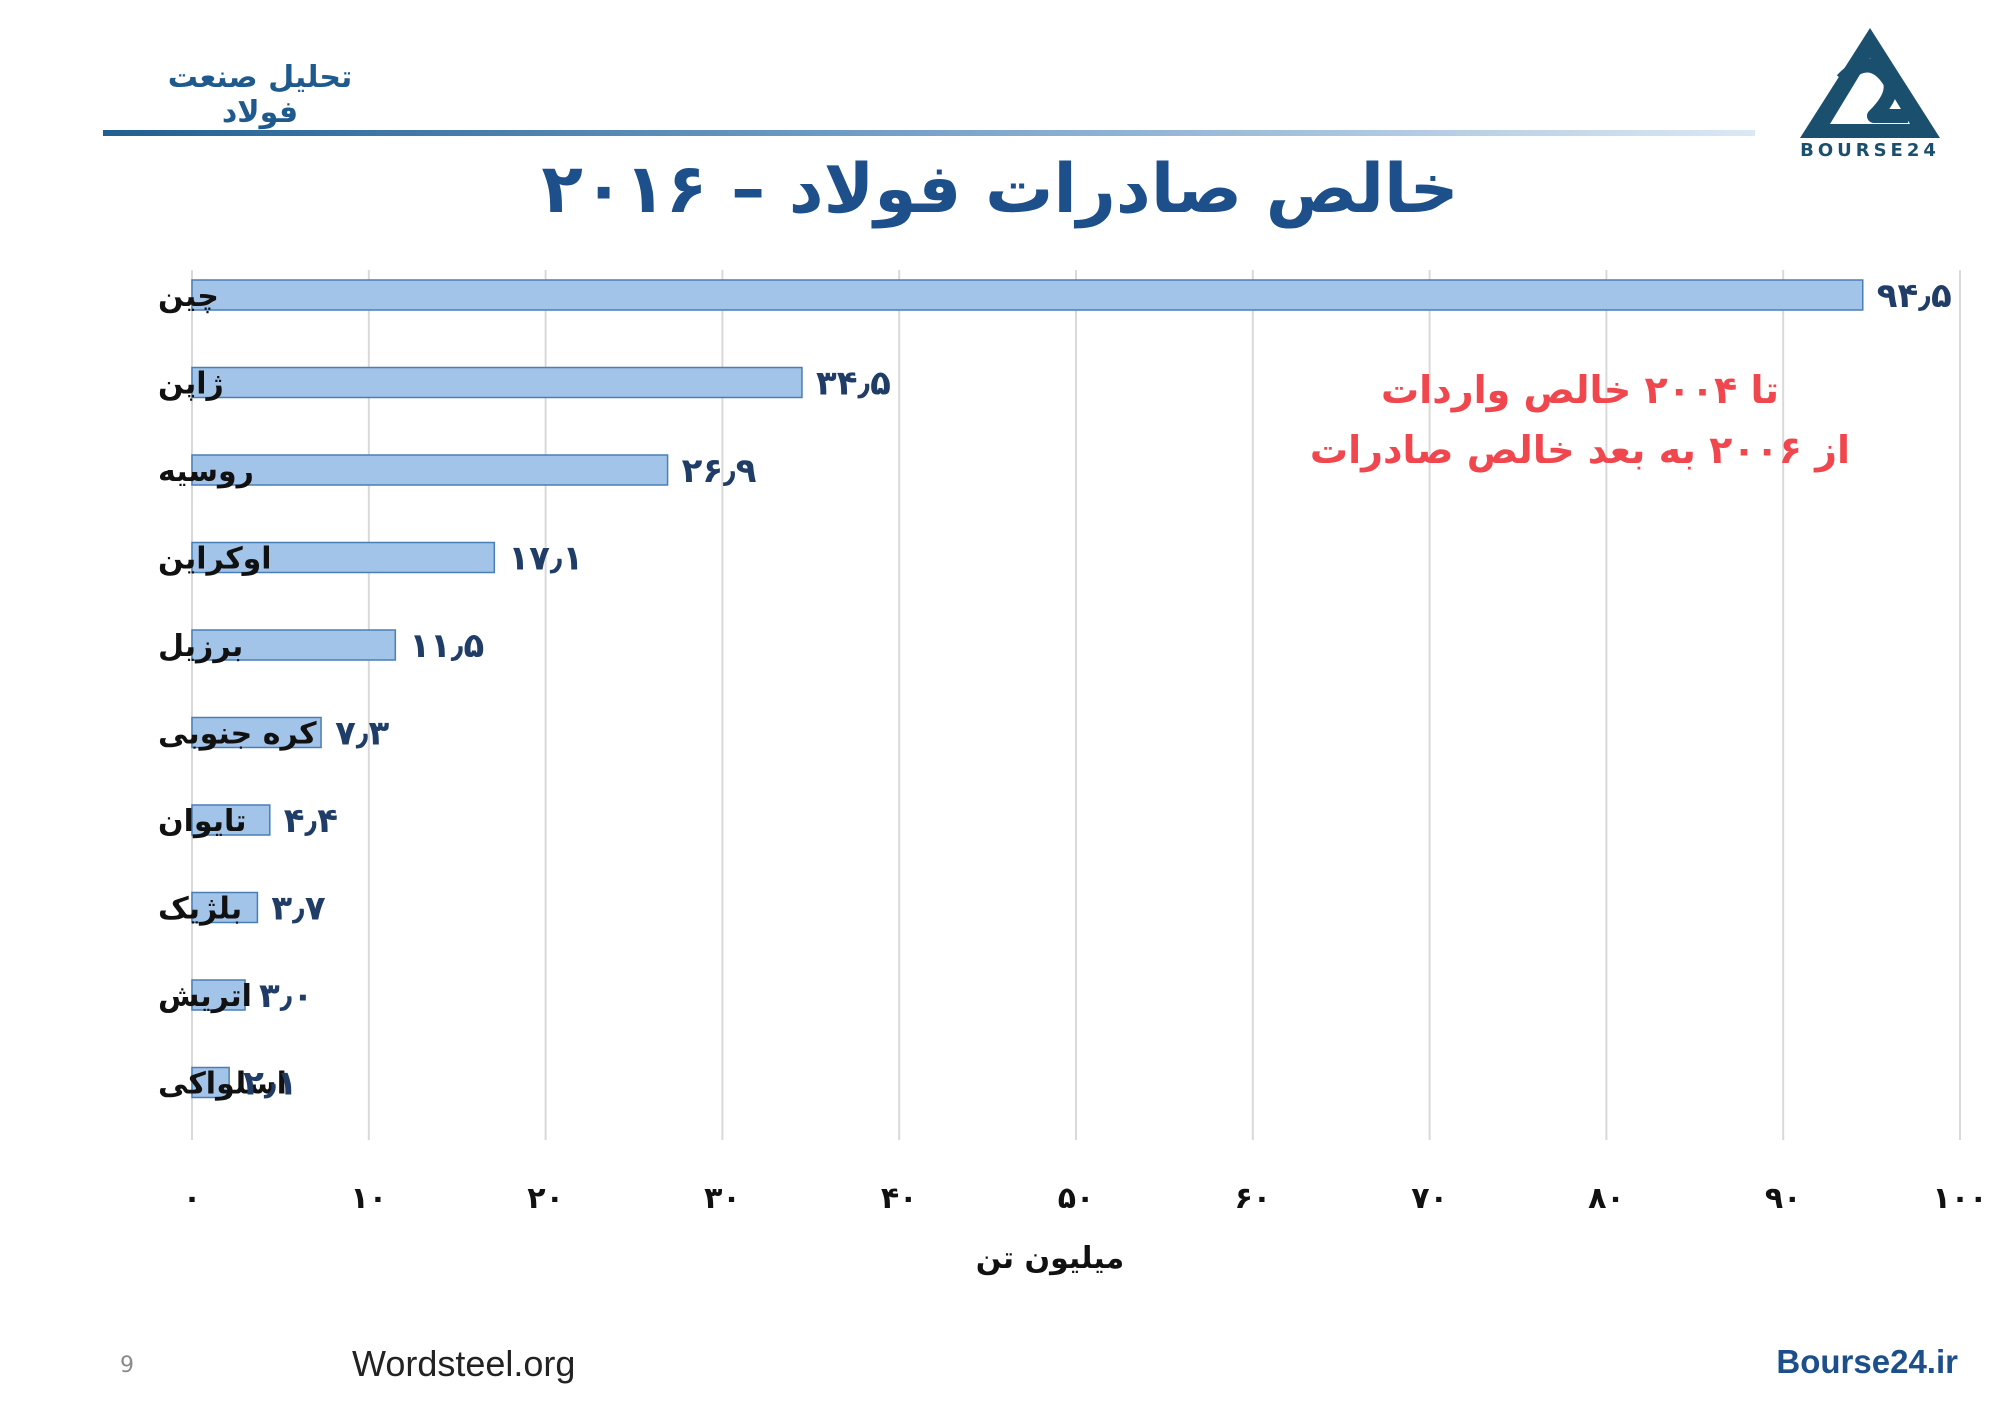  I want to click on category-label: کره جنوبی, so click(237, 734).